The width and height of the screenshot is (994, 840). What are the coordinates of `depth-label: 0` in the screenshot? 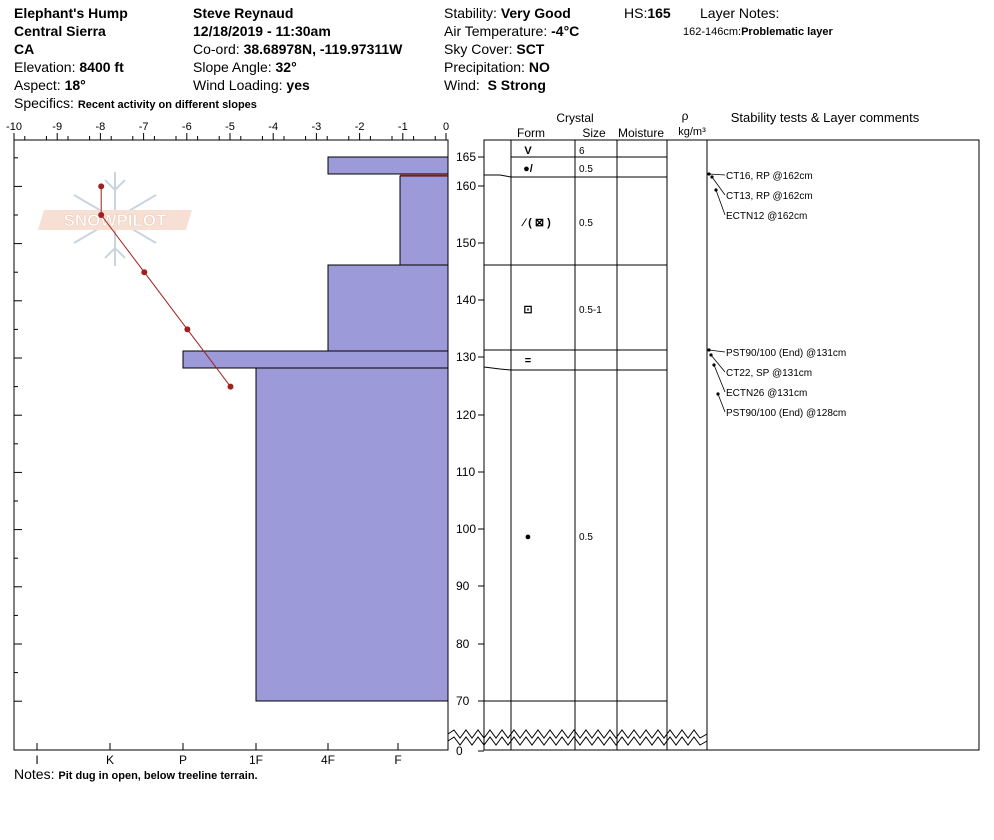 It's located at (459, 751).